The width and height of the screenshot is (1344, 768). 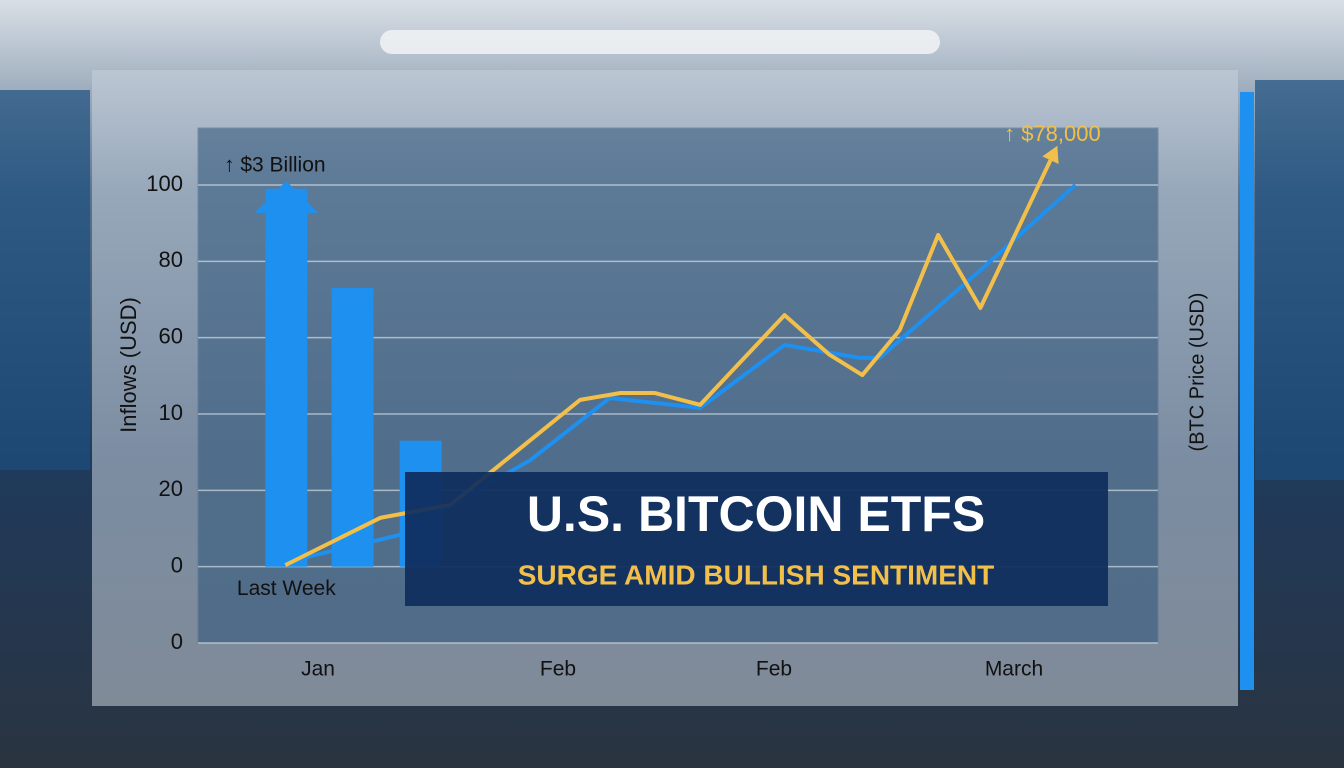 I want to click on annotation: Last Week, so click(x=286, y=588).